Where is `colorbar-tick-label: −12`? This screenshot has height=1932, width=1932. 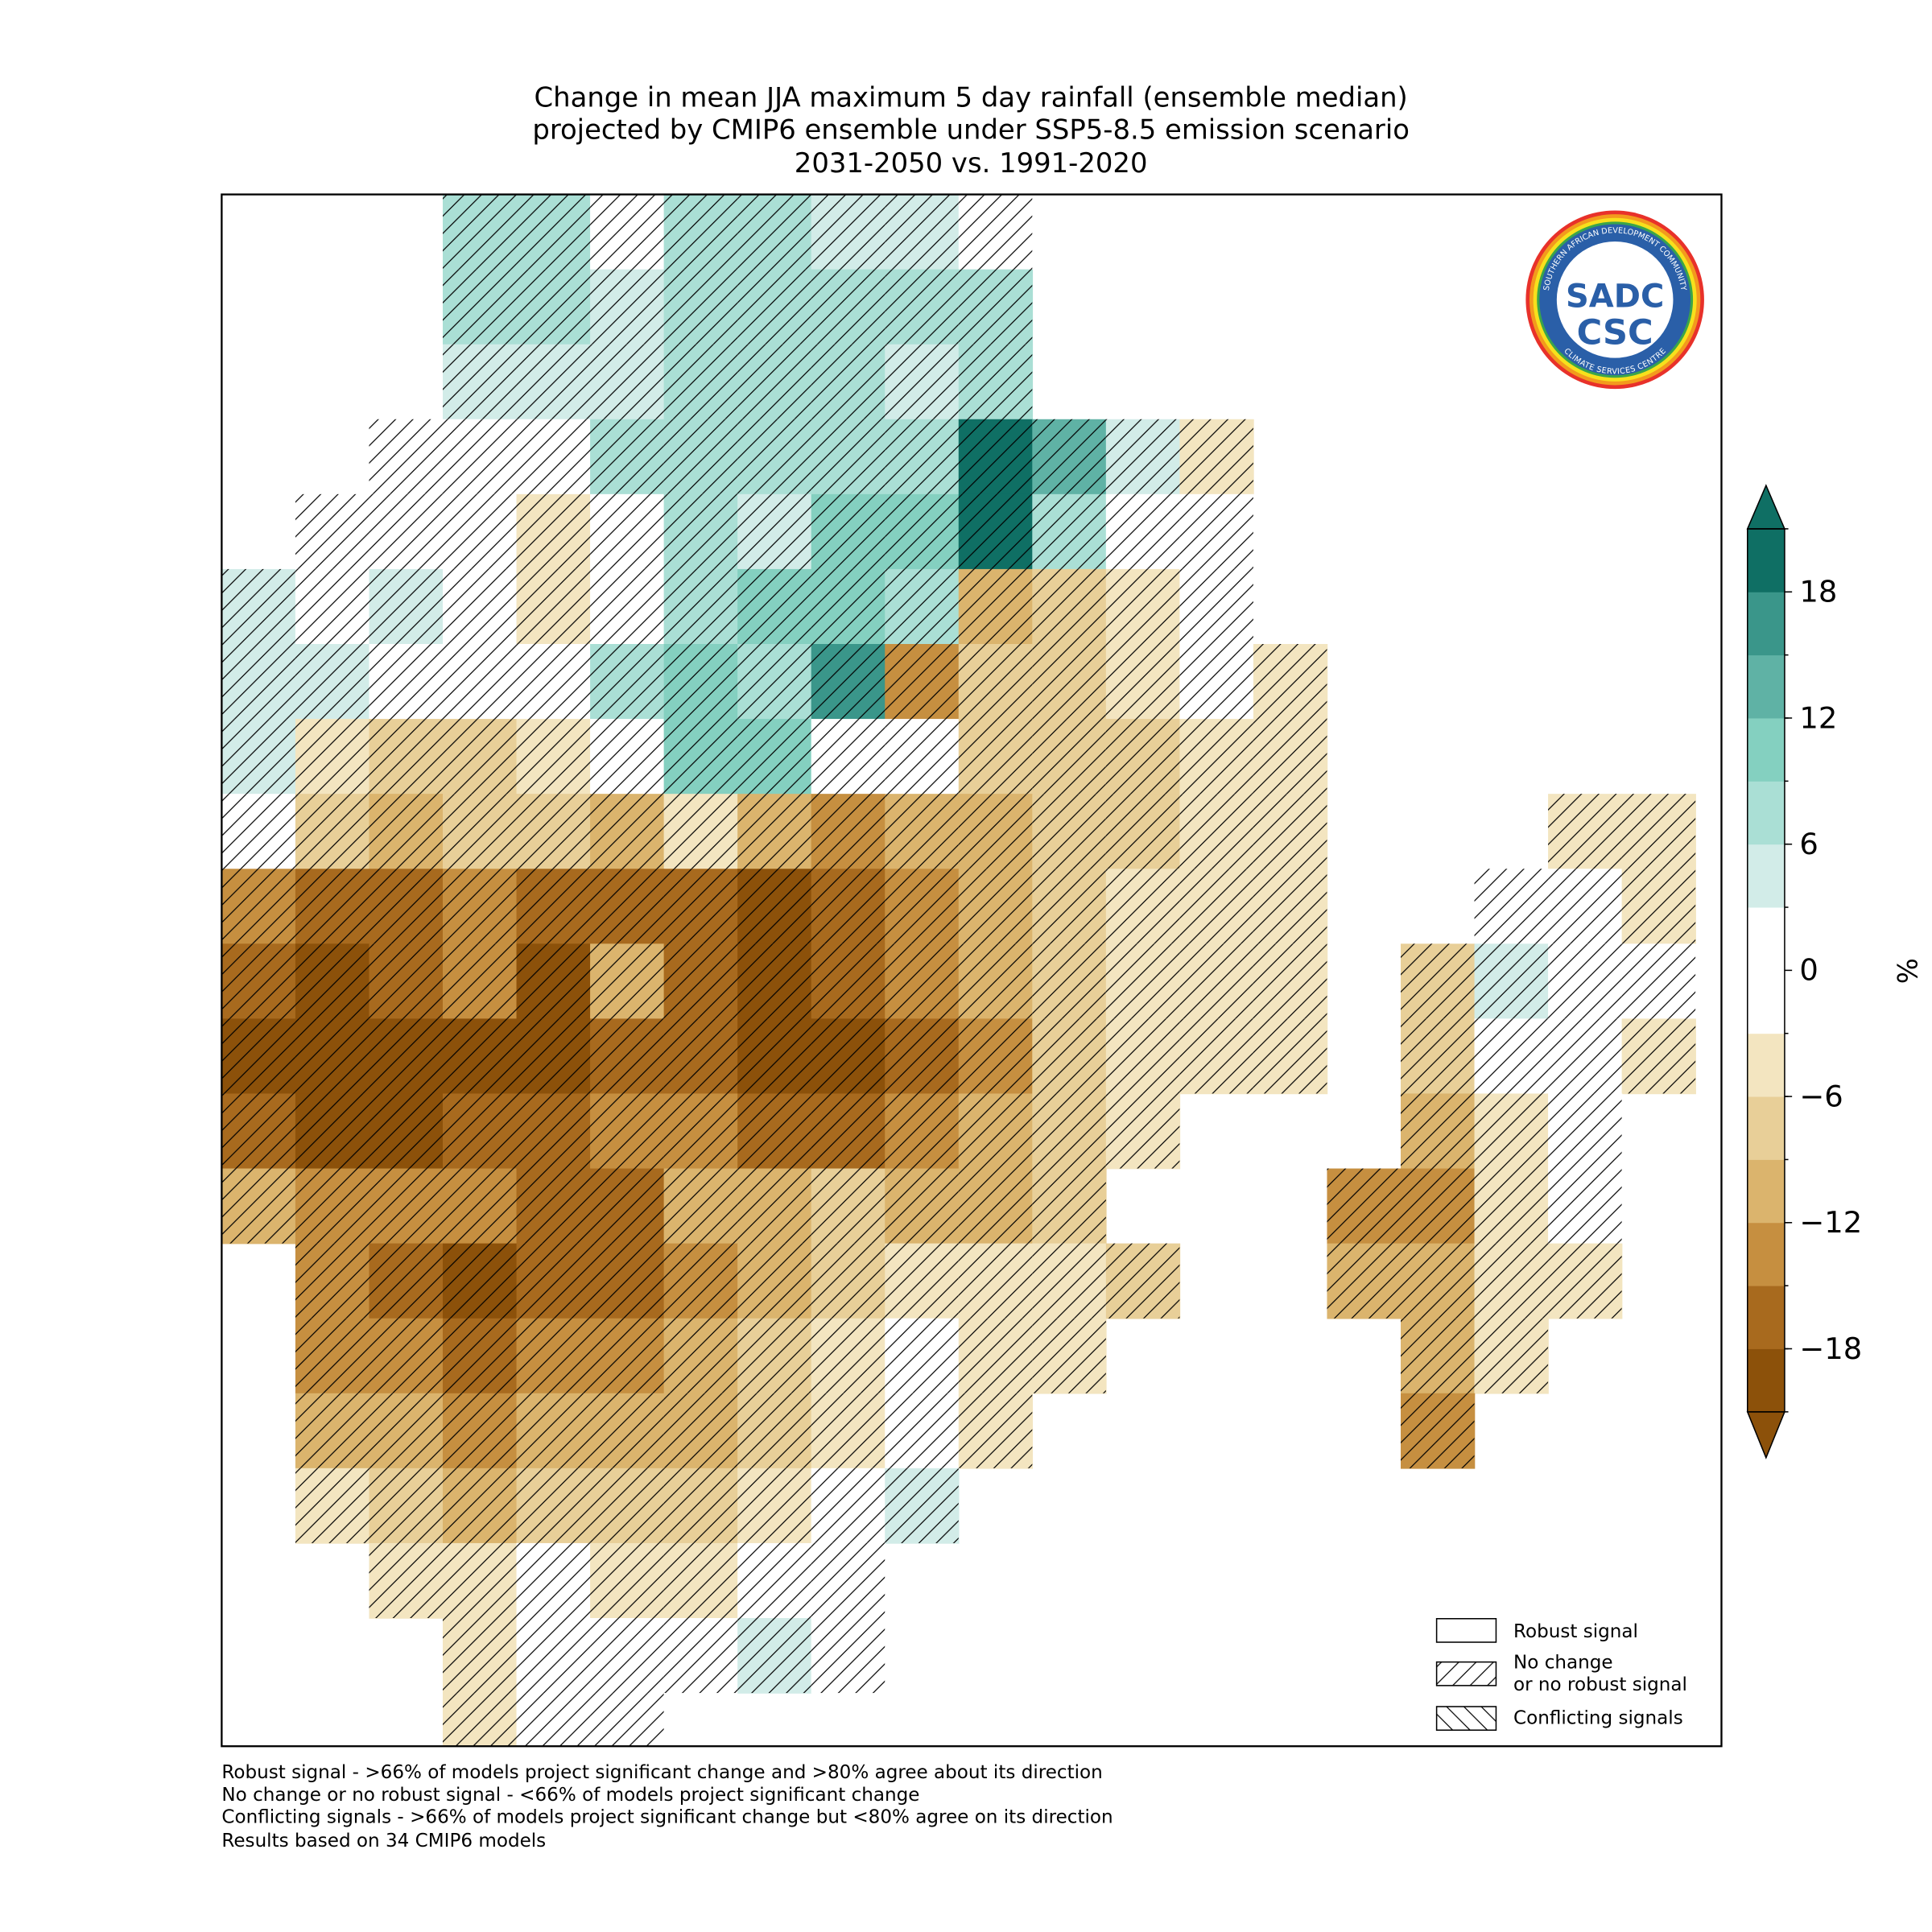 colorbar-tick-label: −12 is located at coordinates (1830, 1222).